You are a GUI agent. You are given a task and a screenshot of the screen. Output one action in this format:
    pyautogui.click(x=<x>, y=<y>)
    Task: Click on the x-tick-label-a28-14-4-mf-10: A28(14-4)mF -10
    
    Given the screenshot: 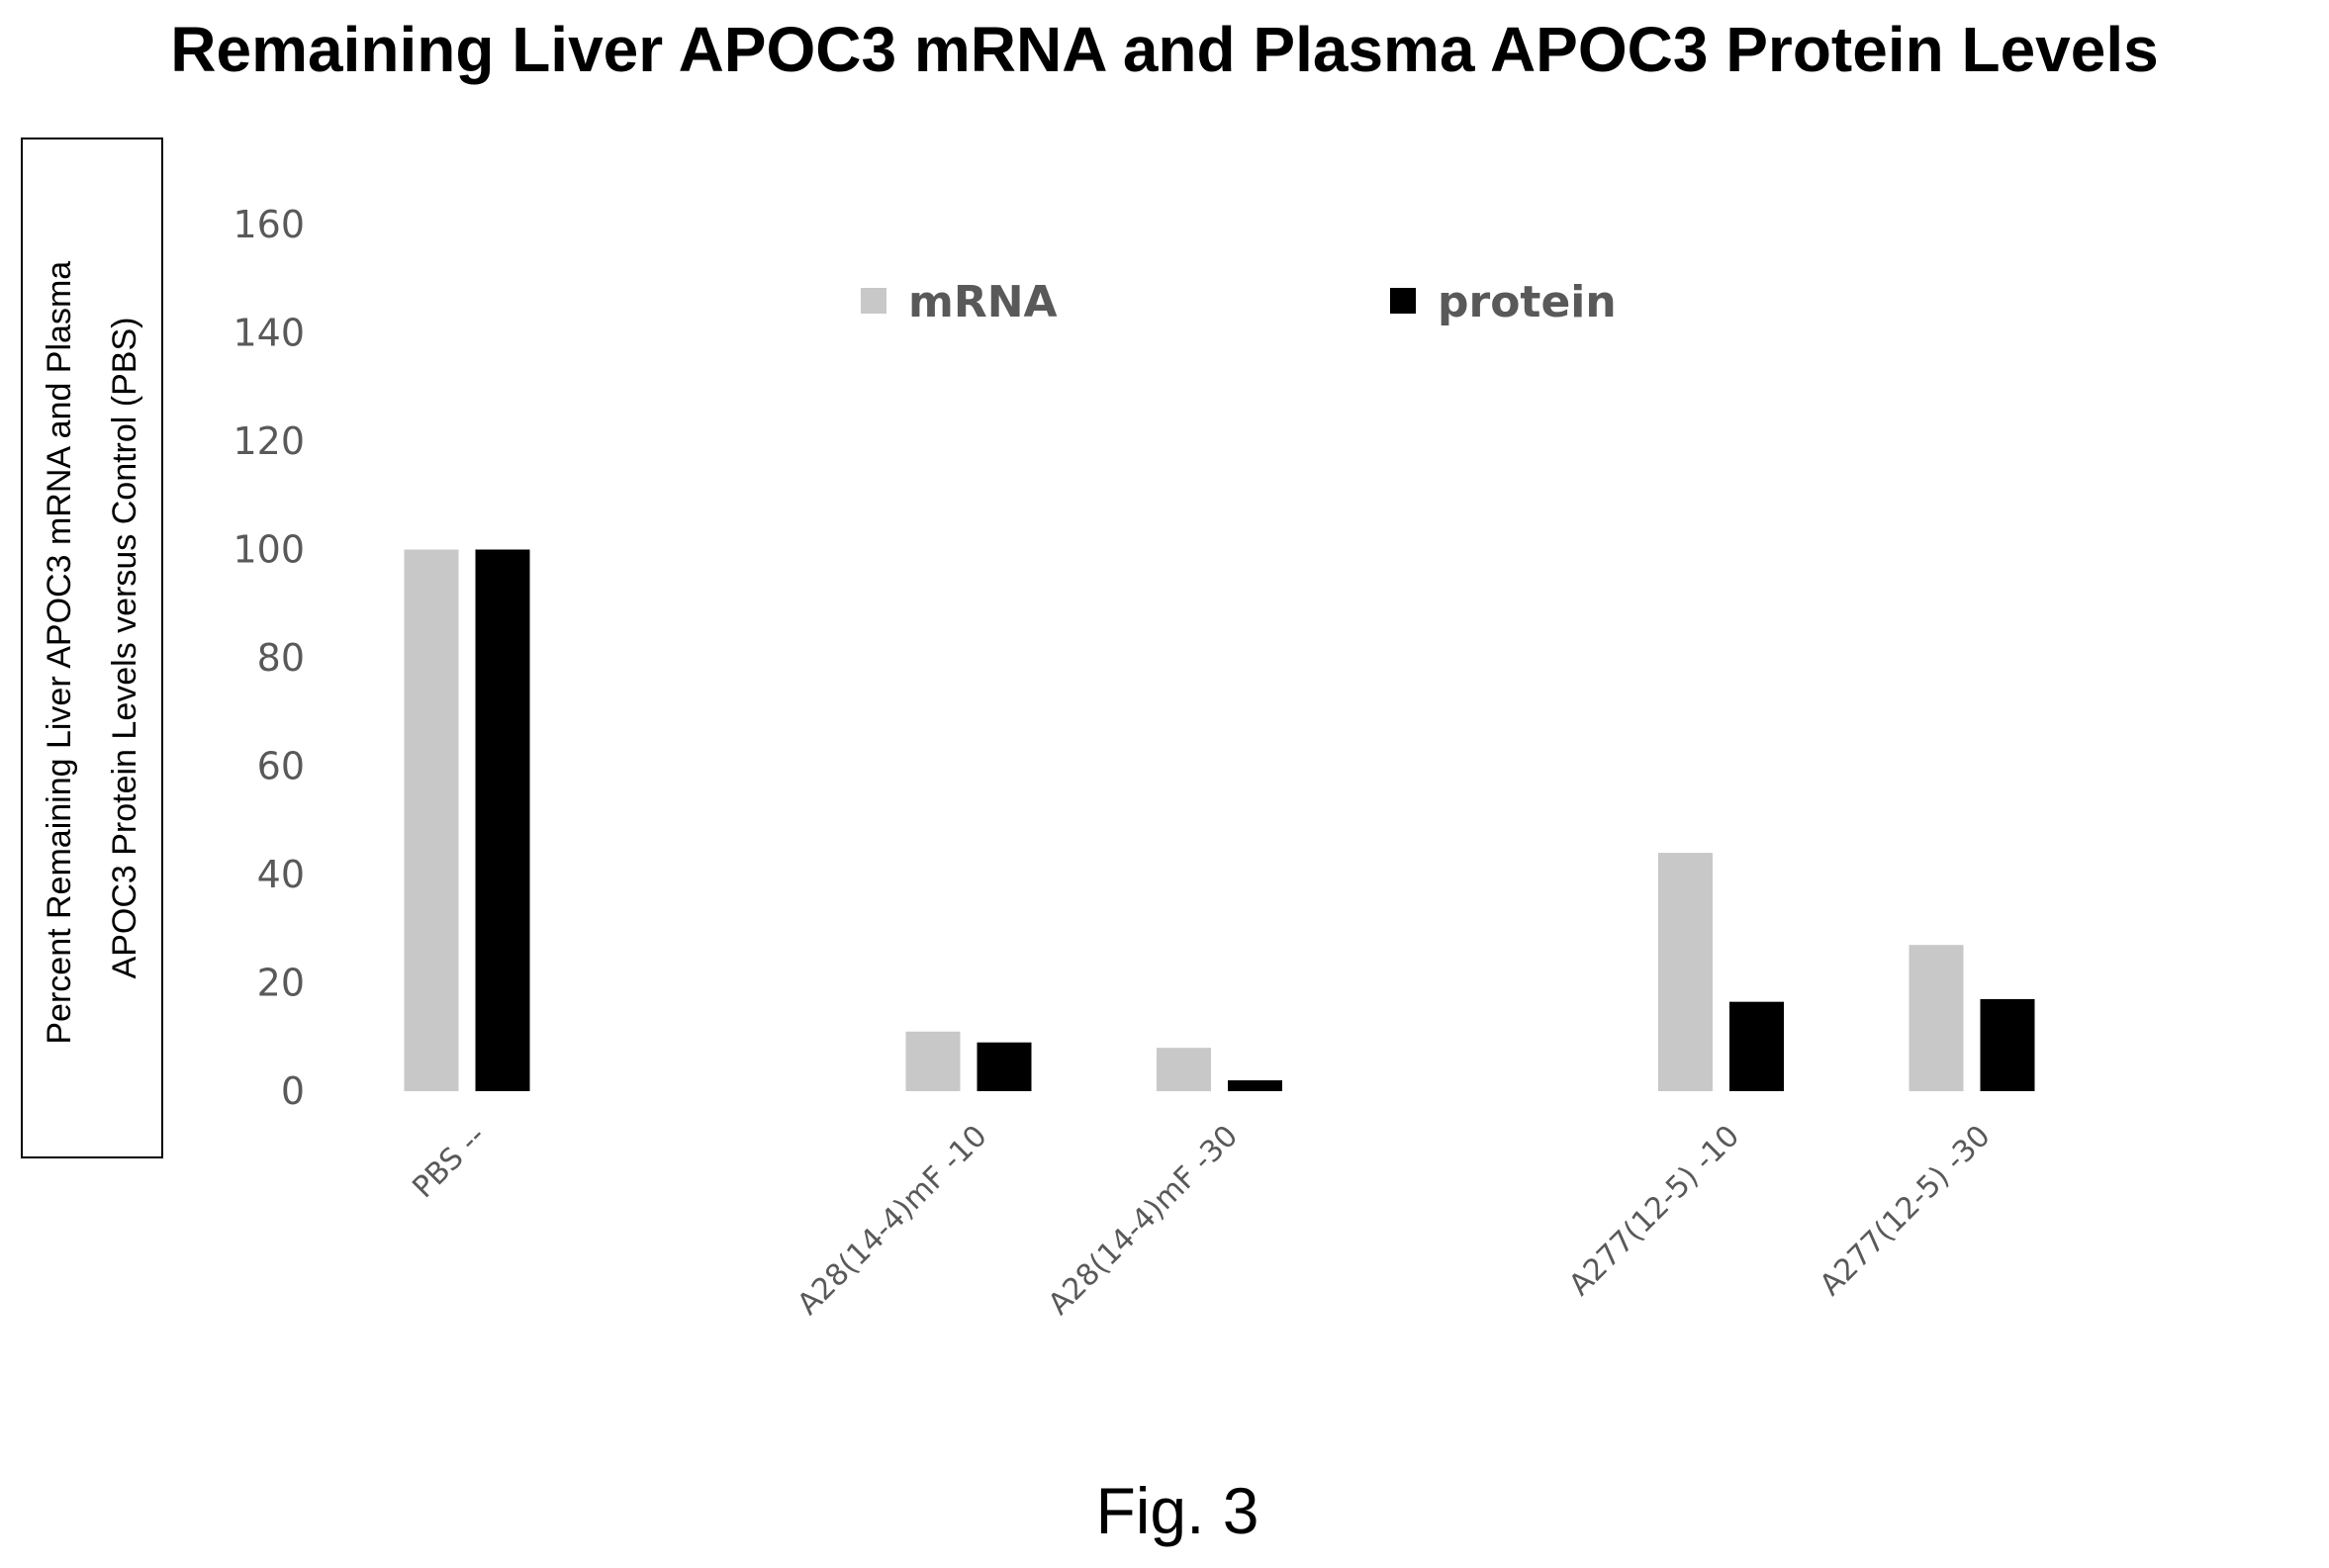 What is the action you would take?
    pyautogui.click(x=892, y=1220)
    